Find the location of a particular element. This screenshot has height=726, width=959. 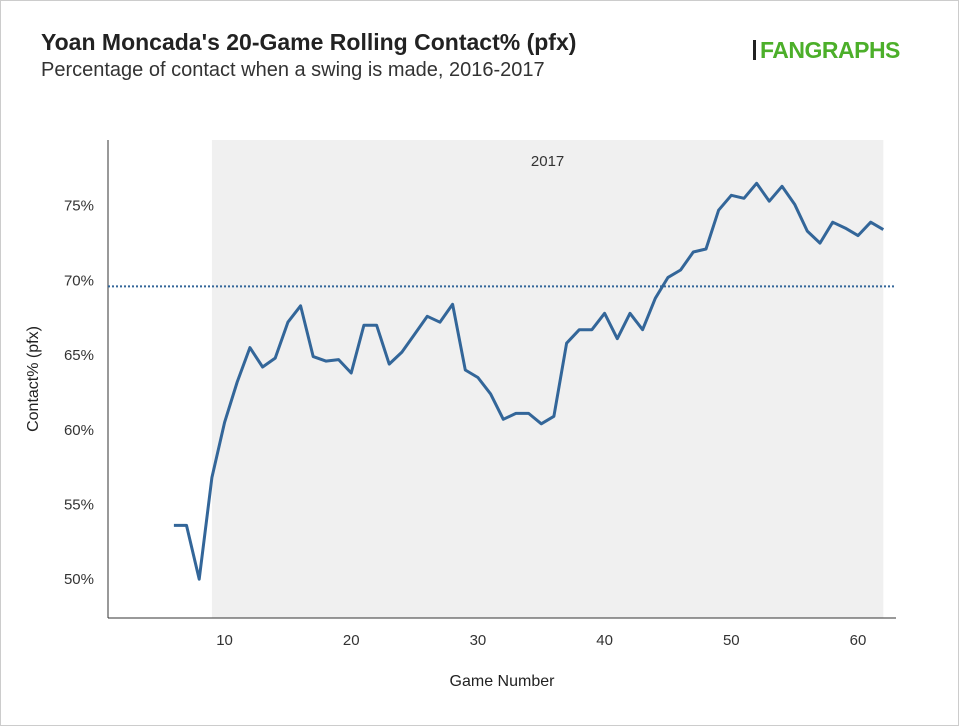

logo-bar-icon is located at coordinates (754, 50).